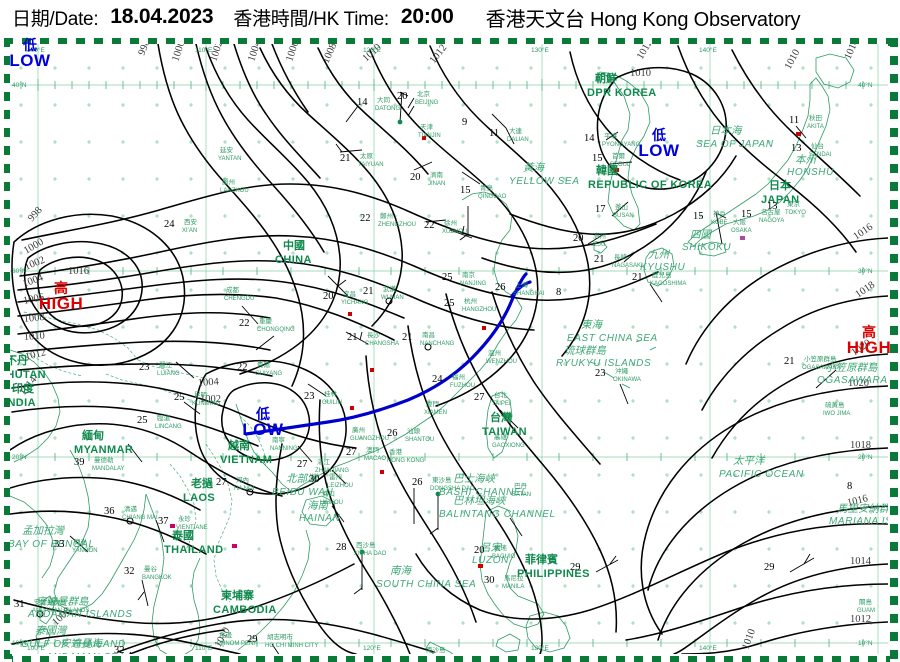 The width and height of the screenshot is (900, 662). Describe the element at coordinates (320, 518) in the screenshot. I see `region-label-en: HAINAN` at that location.